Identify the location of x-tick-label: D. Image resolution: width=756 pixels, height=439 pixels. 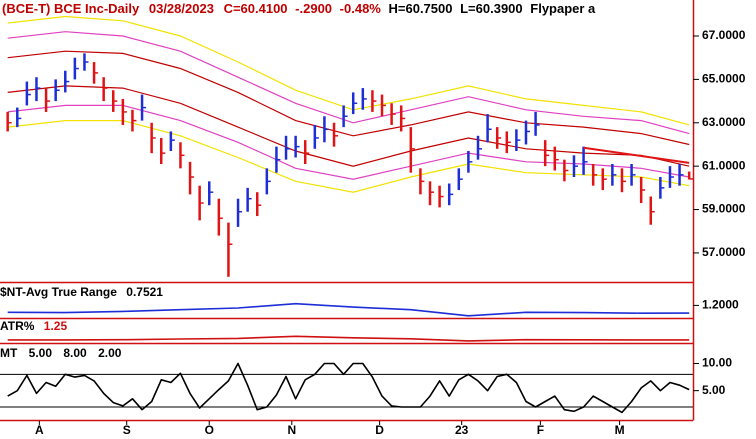
(379, 430).